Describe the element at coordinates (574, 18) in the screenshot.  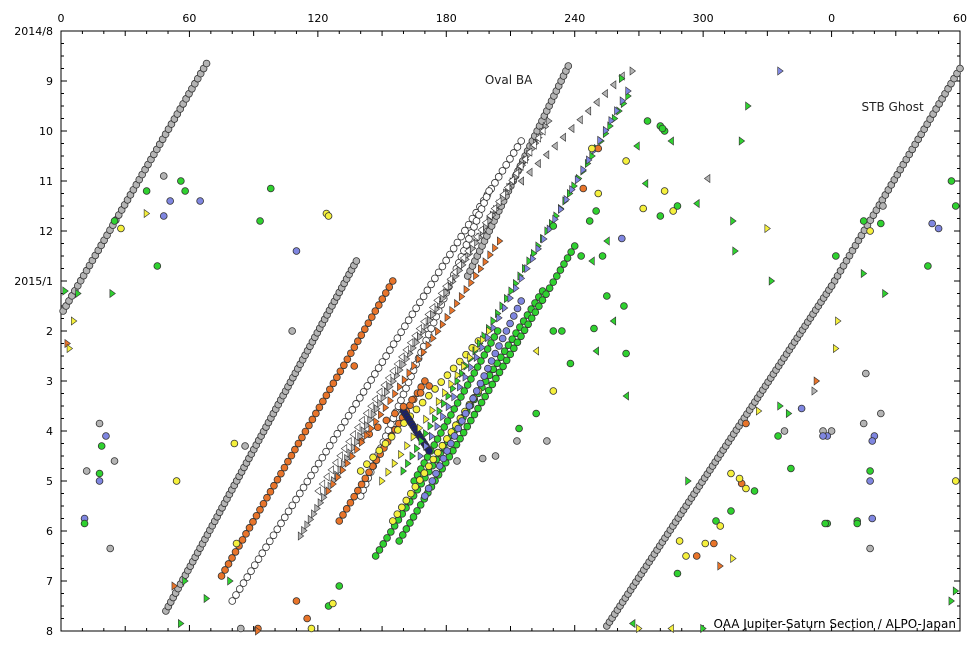
I see `x-tick-label: 240` at that location.